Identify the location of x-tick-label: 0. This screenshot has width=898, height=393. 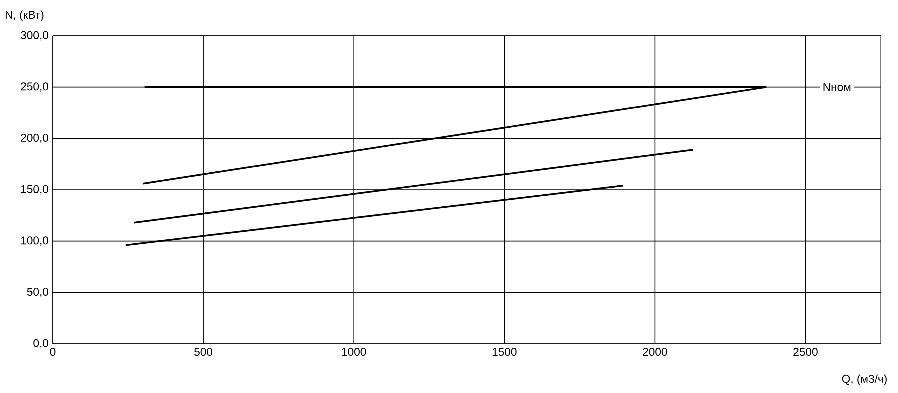
(53, 352).